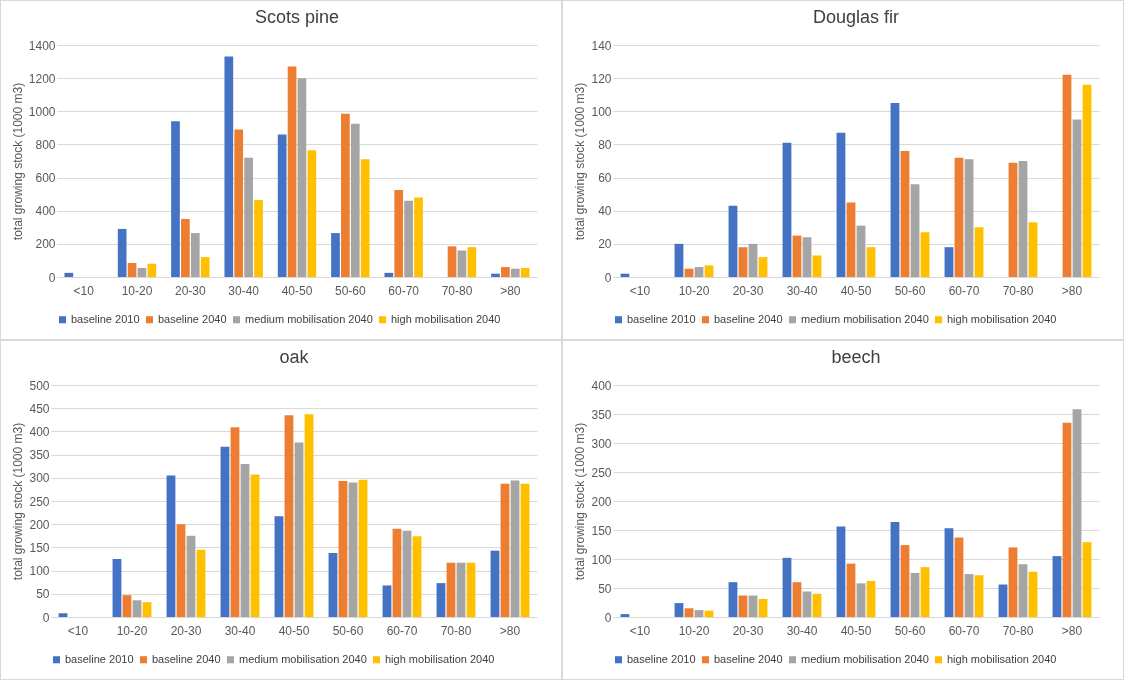  I want to click on chart-title: oak, so click(294, 357).